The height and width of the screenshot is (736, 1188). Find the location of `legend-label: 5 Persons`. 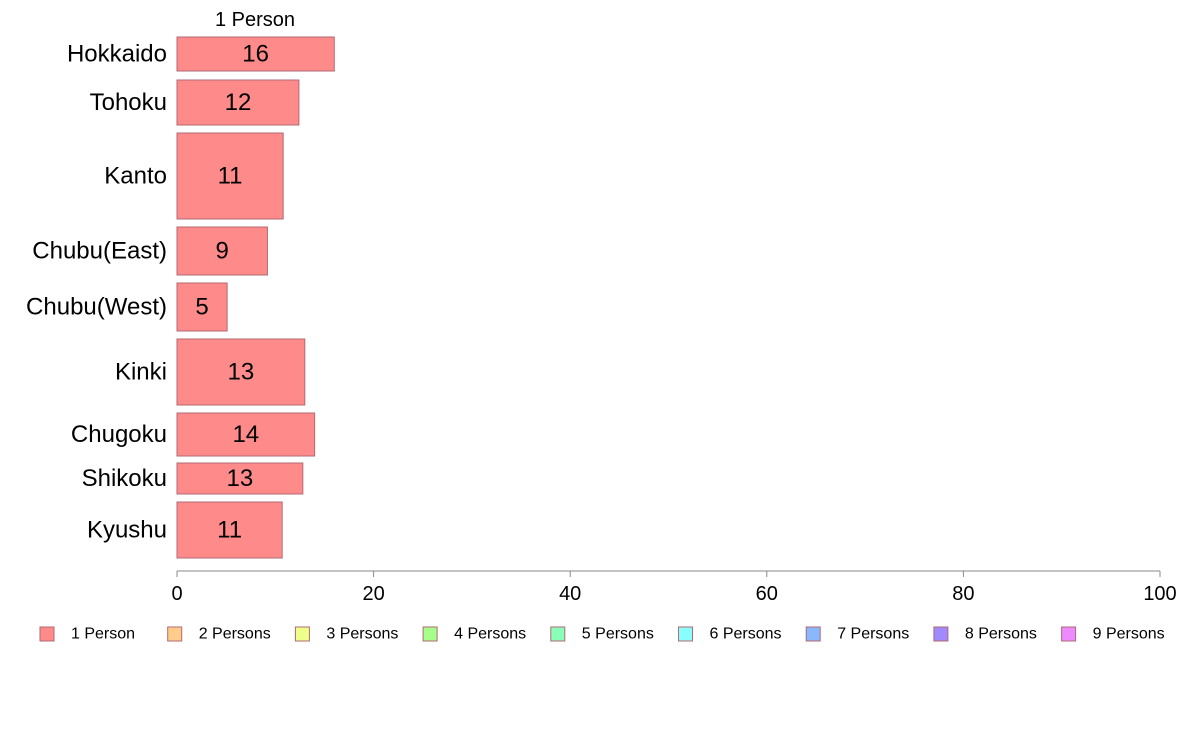

legend-label: 5 Persons is located at coordinates (618, 634).